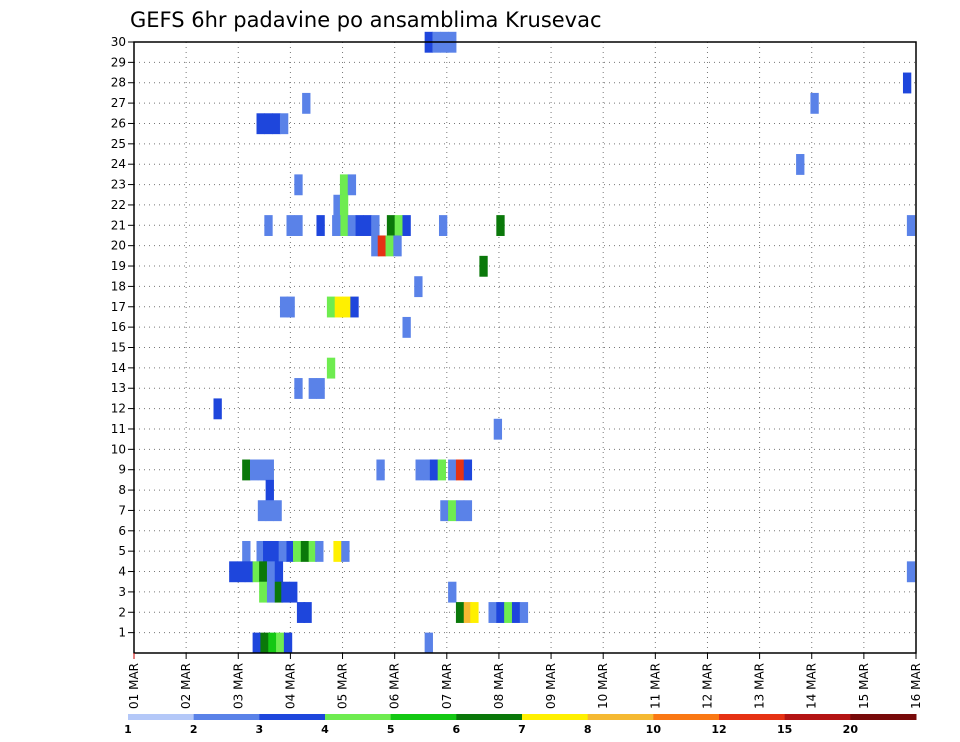 The image size is (960, 742). I want to click on y-tick-label: 25, so click(118, 144).